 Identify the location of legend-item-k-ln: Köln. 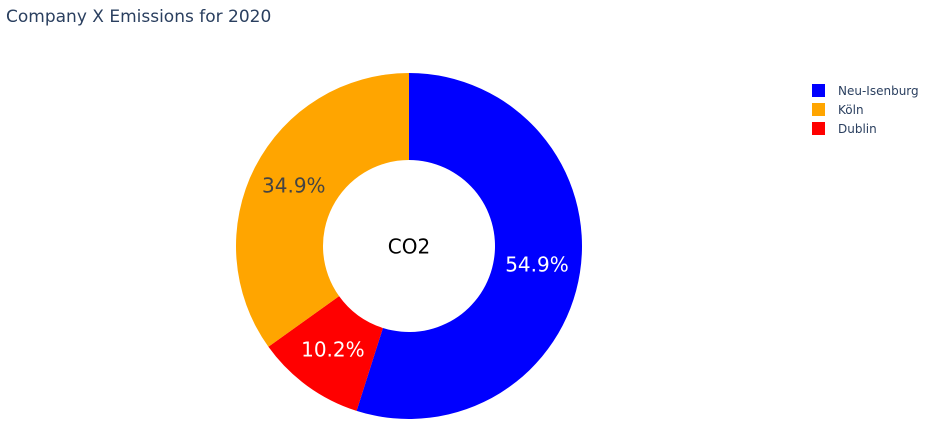
(865, 109).